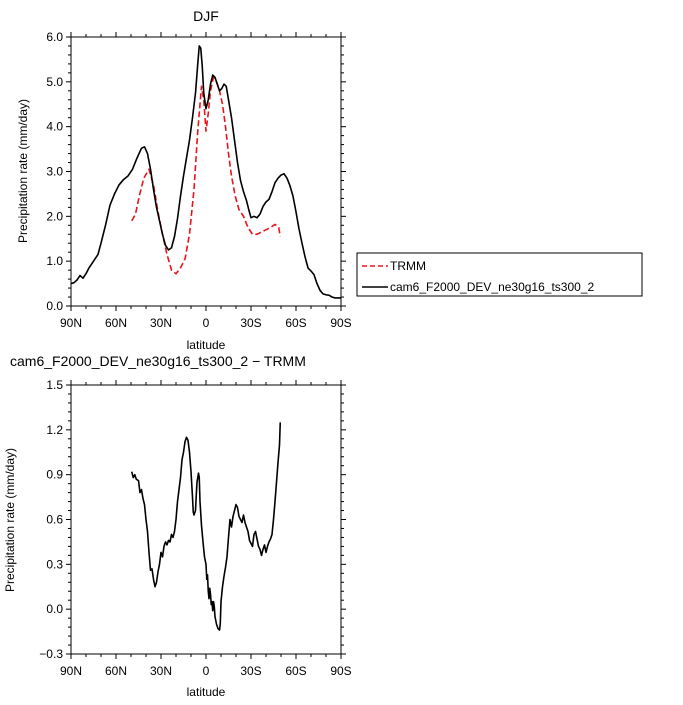 This screenshot has width=683, height=705. What do you see at coordinates (408, 266) in the screenshot?
I see `legend-label-trmm: TRMM` at bounding box center [408, 266].